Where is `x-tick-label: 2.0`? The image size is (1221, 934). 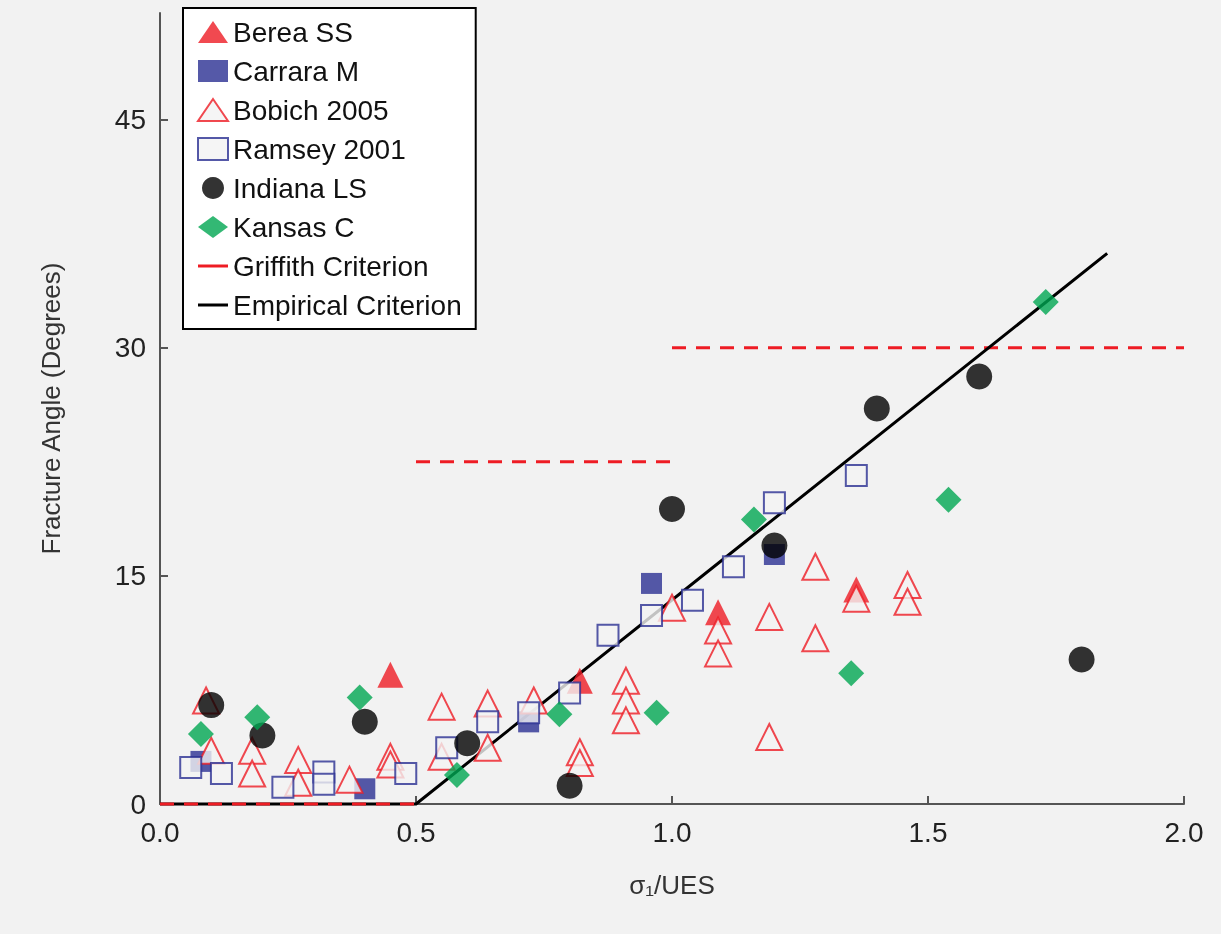 x-tick-label: 2.0 is located at coordinates (1184, 832).